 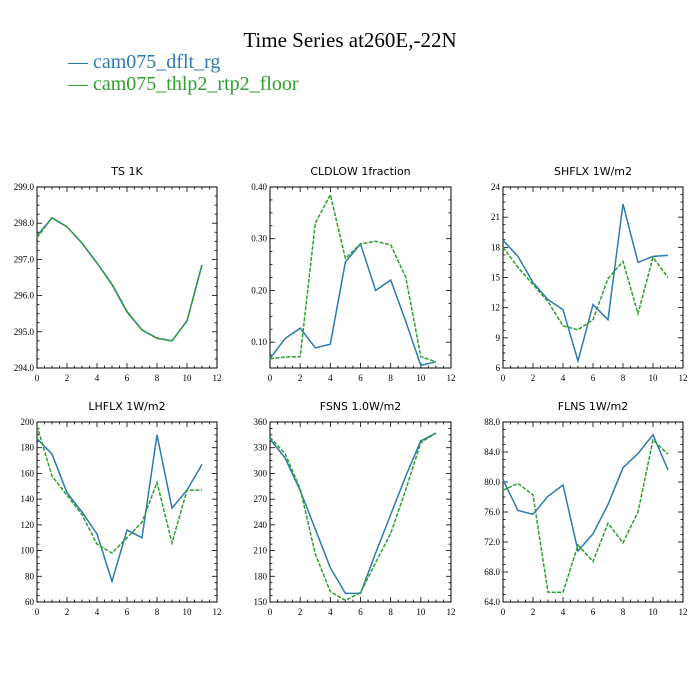 I want to click on y-tick-label: 0.30, so click(x=259, y=239).